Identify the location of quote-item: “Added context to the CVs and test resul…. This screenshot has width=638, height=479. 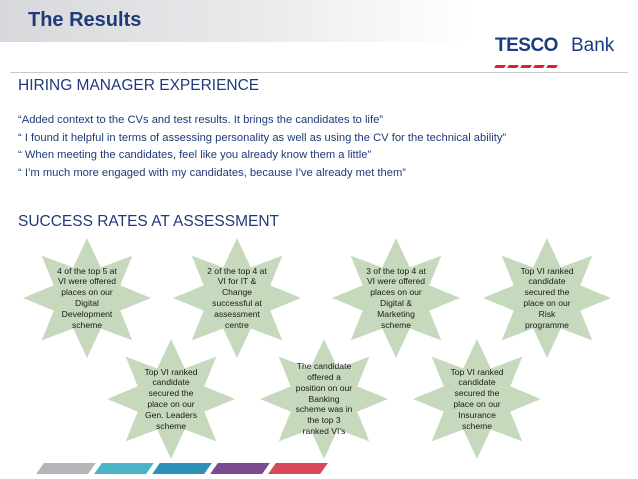
(201, 120).